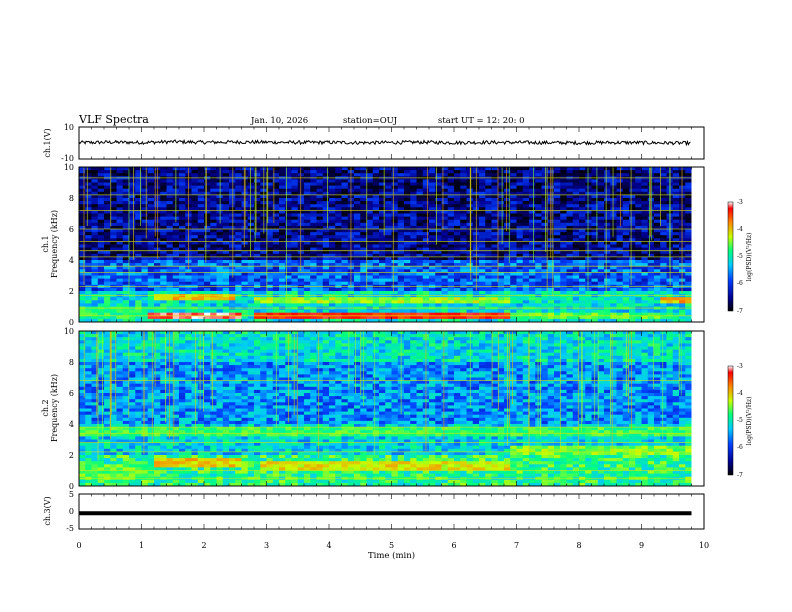 This screenshot has height=612, width=792. Describe the element at coordinates (391, 143) in the screenshot. I see `ch1-wave-xticks` at that location.